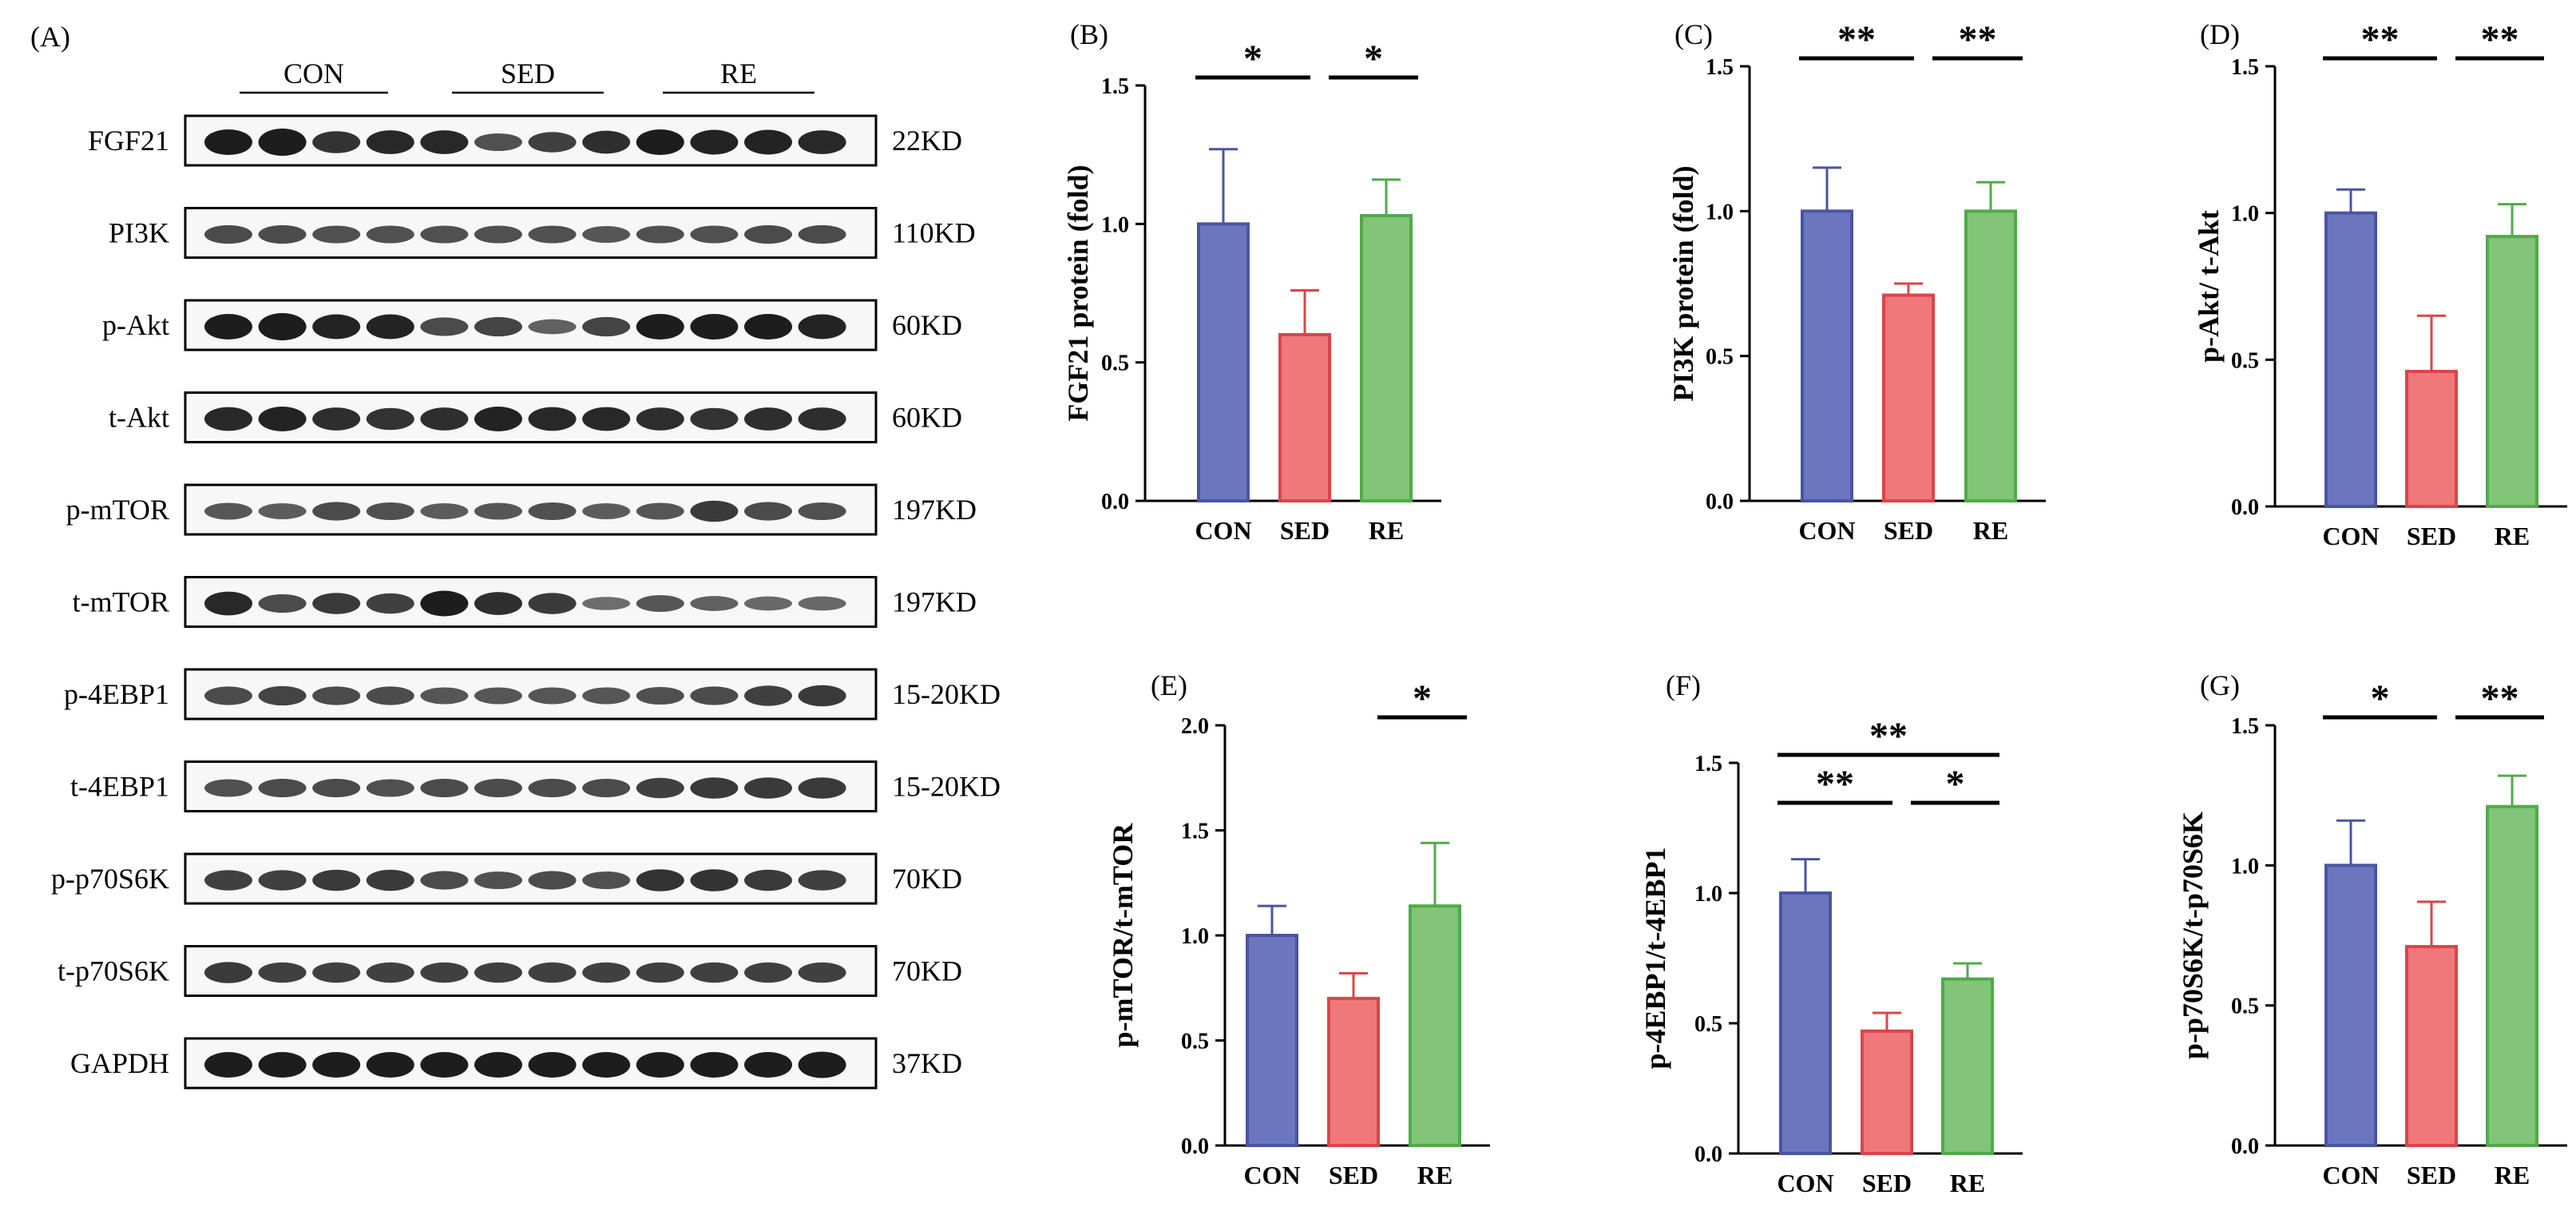 This screenshot has height=1215, width=2576. Describe the element at coordinates (1078, 293) in the screenshot. I see `y-axis-title: FGF21 protein (fold)` at that location.